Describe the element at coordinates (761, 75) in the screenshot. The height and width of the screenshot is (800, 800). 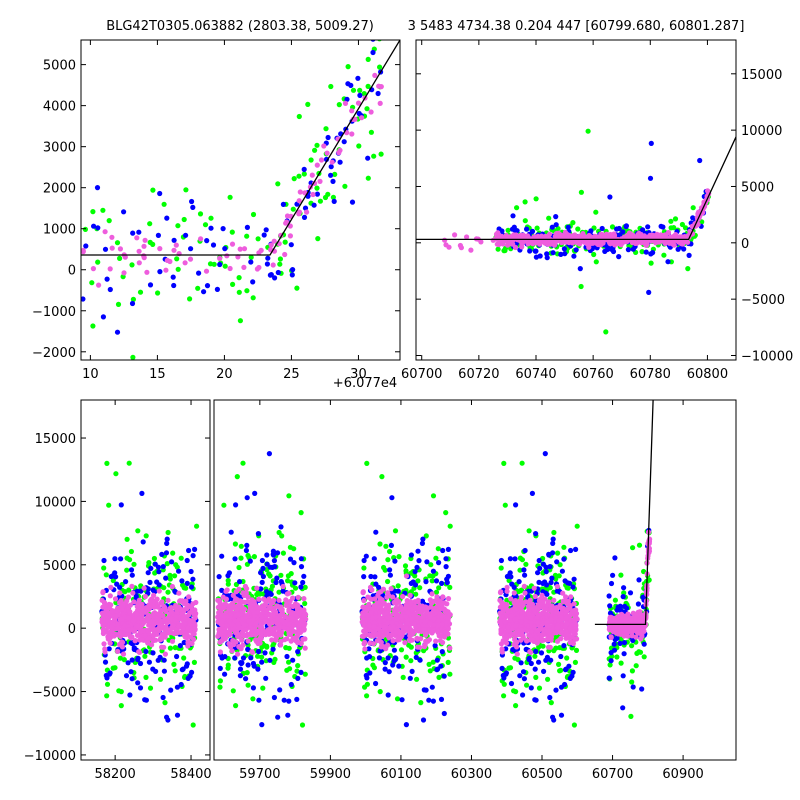
I see `y-tick-label: 15000` at that location.